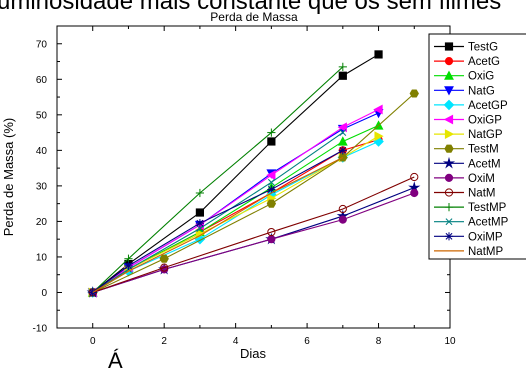  Describe the element at coordinates (466, 150) in the screenshot. I see `legend-item: TestM` at that location.